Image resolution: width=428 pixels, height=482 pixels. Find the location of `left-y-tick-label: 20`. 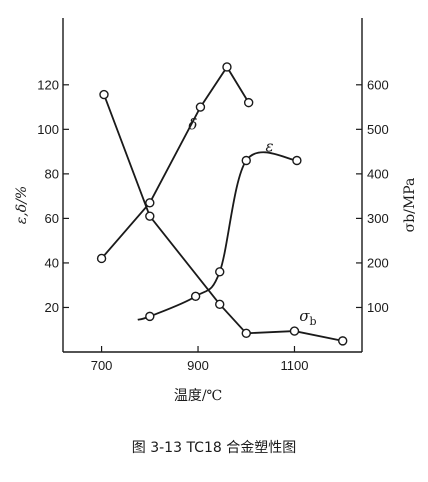

left-y-tick-label: 20 is located at coordinates (52, 307).